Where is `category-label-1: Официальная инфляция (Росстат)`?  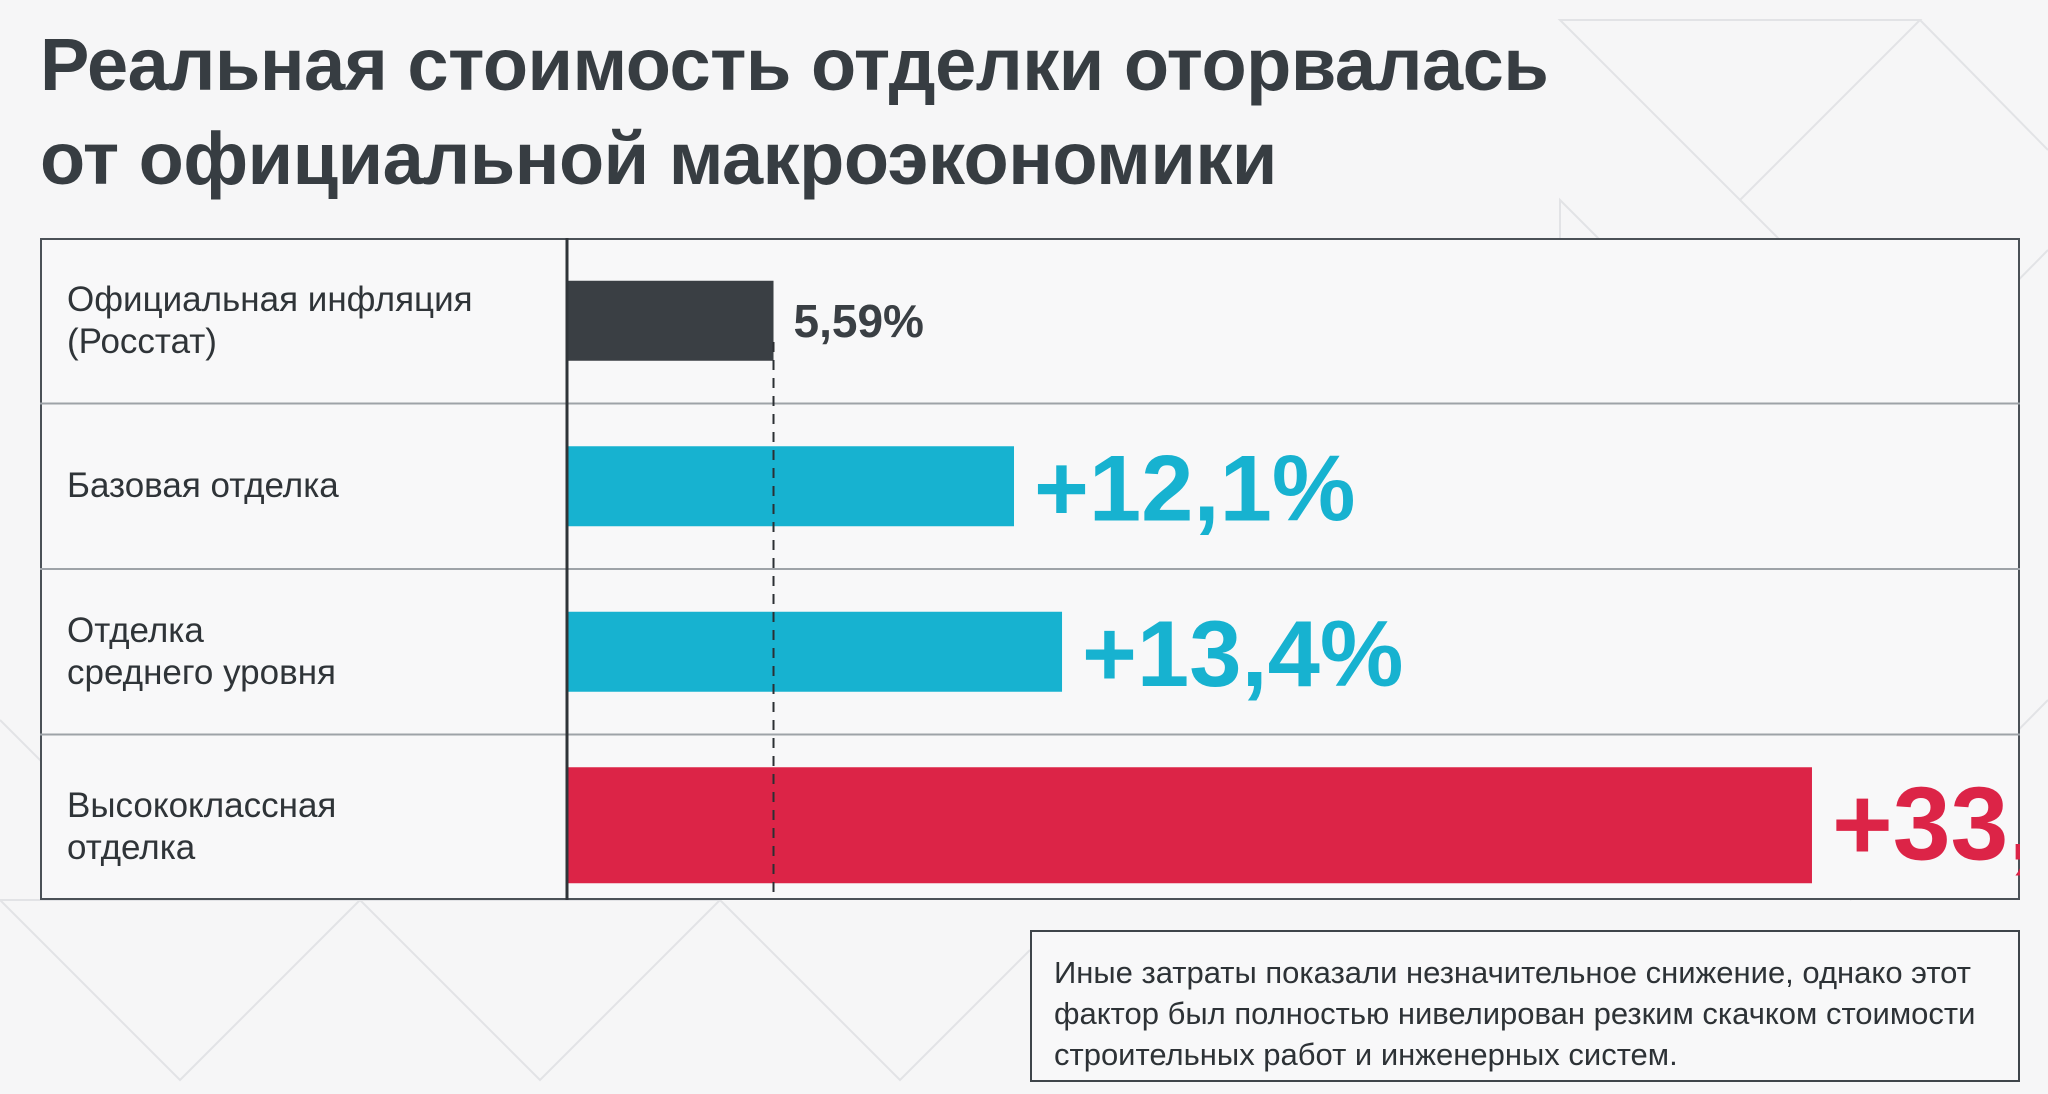 category-label-1: Официальная инфляция (Росстат) is located at coordinates (270, 320).